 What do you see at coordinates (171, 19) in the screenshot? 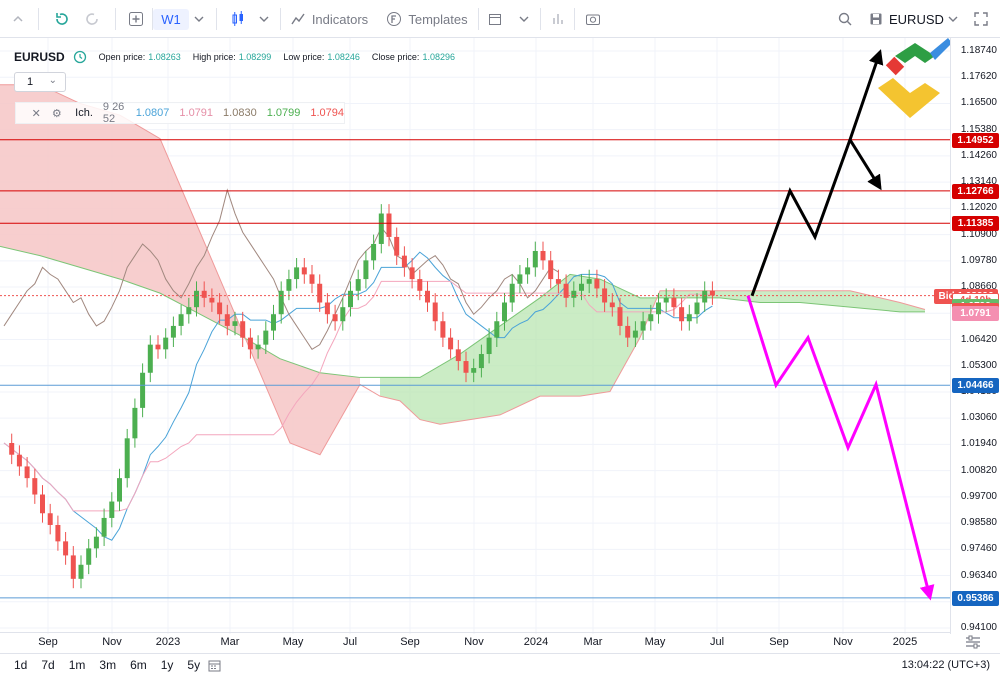
I see `timeframe-button: W1` at bounding box center [171, 19].